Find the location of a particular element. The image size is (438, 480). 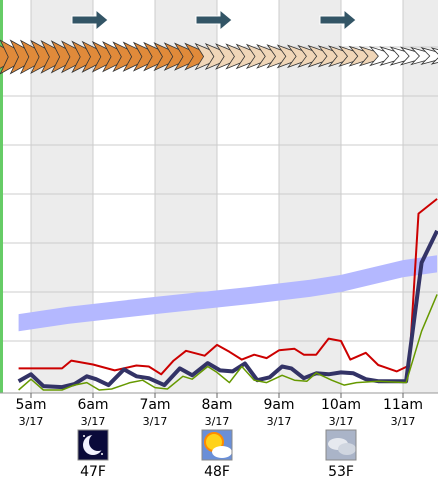

forecast-icons: 47F 48F 53F is located at coordinates (217, 454).